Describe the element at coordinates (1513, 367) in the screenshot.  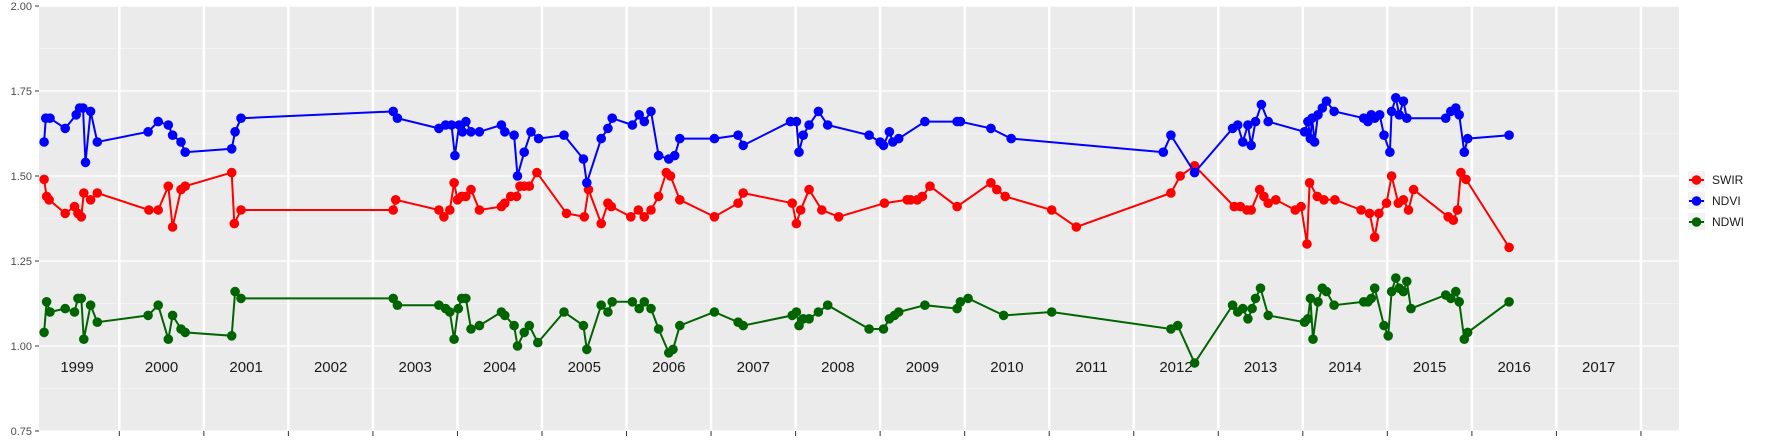
I see `year-label: 2016` at that location.